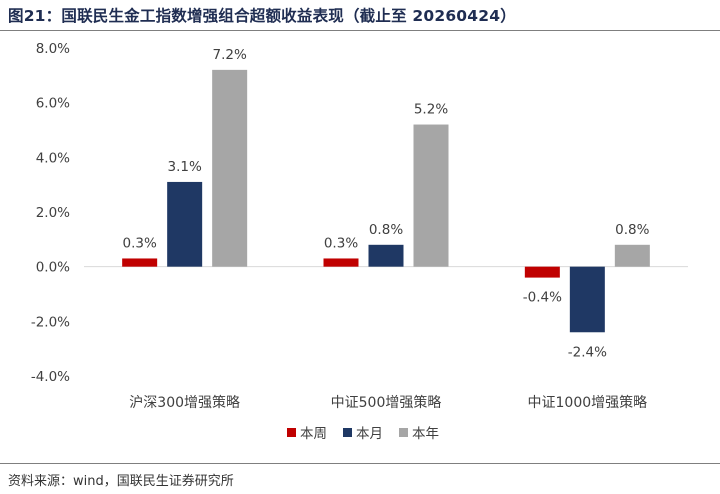  Describe the element at coordinates (121, 481) in the screenshot. I see `source-note: 资料来源：wind，国联民生证券研究所` at that location.